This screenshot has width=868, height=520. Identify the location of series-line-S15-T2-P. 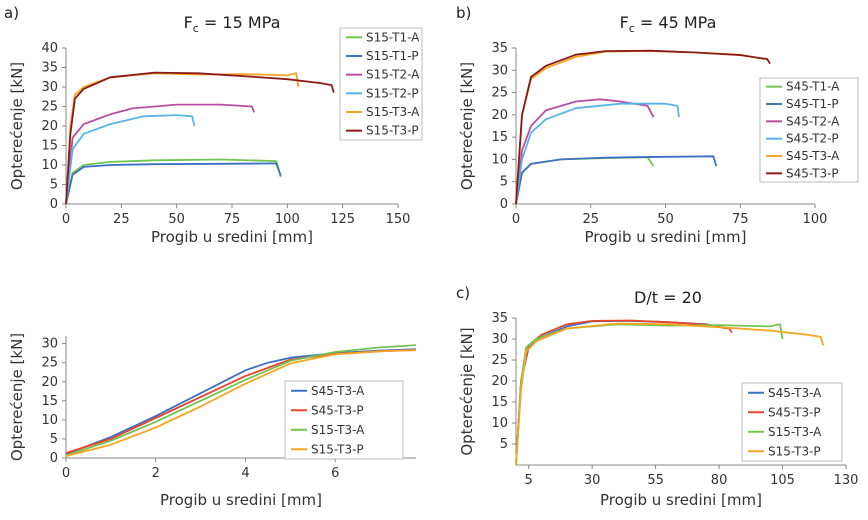
(130, 159).